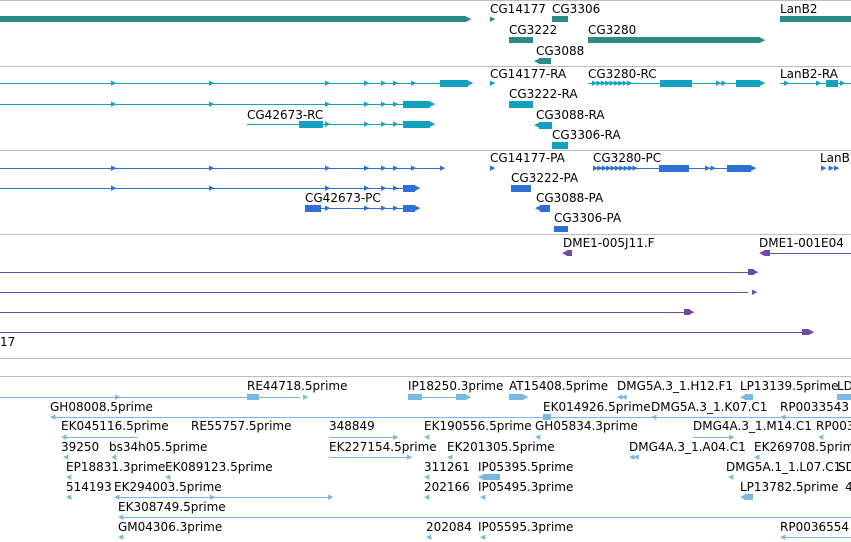 This screenshot has height=542, width=851. Describe the element at coordinates (799, 9) in the screenshot. I see `gene-label: LanB2` at that location.